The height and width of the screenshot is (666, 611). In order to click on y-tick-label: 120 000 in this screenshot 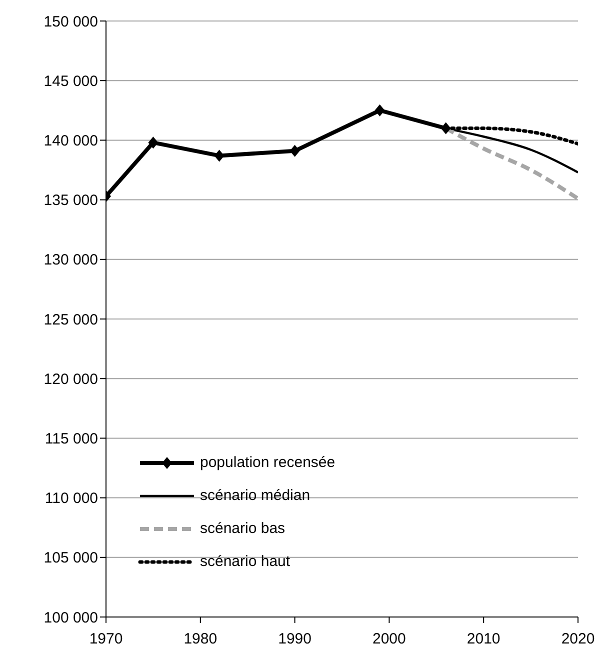, I will do `click(71, 379)`.